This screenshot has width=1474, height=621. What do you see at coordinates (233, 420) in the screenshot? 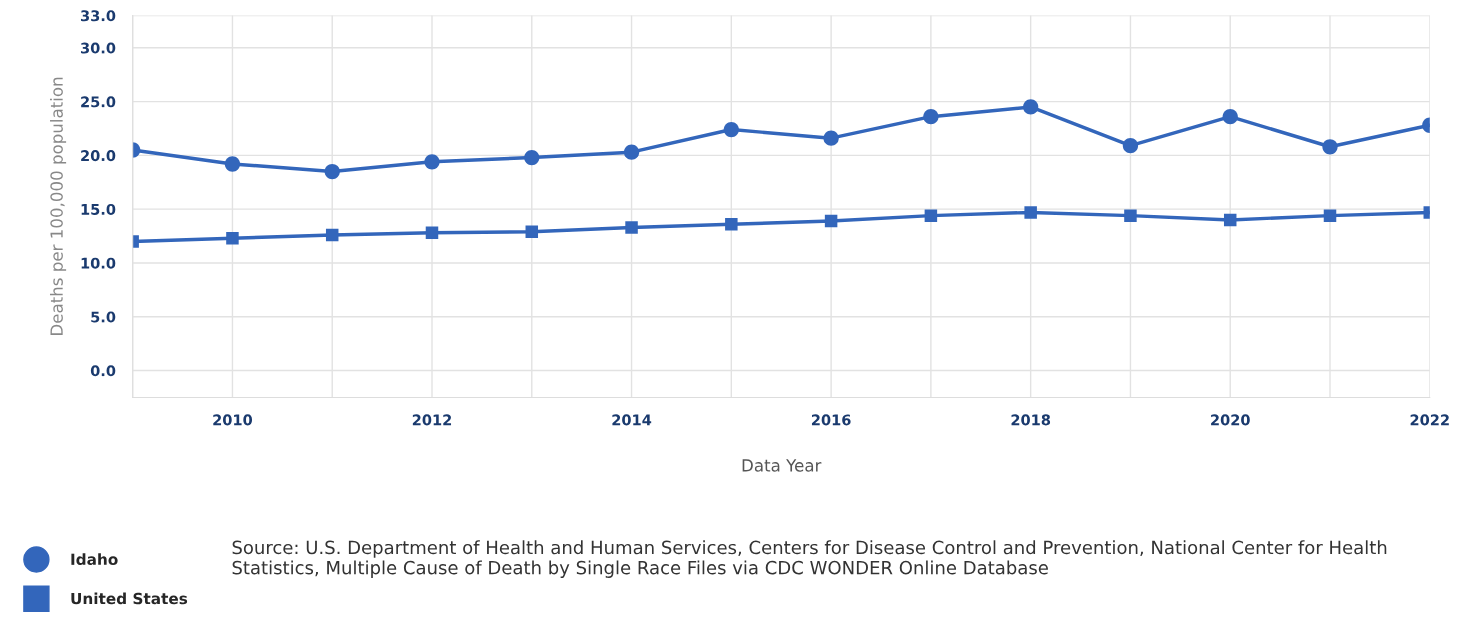
I see `x-tick-label: 2010` at bounding box center [233, 420].